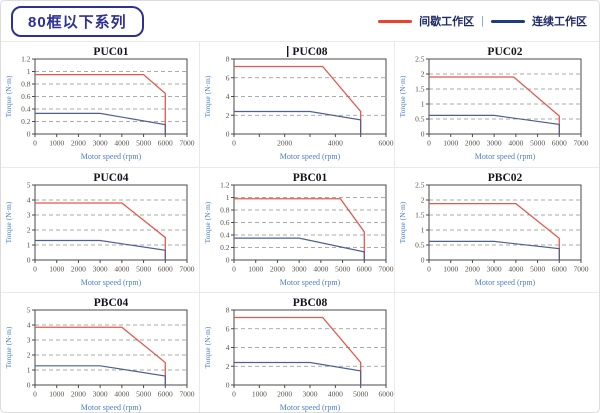 The image size is (600, 413). I want to click on y-tick-label: 0.8, so click(26, 84).